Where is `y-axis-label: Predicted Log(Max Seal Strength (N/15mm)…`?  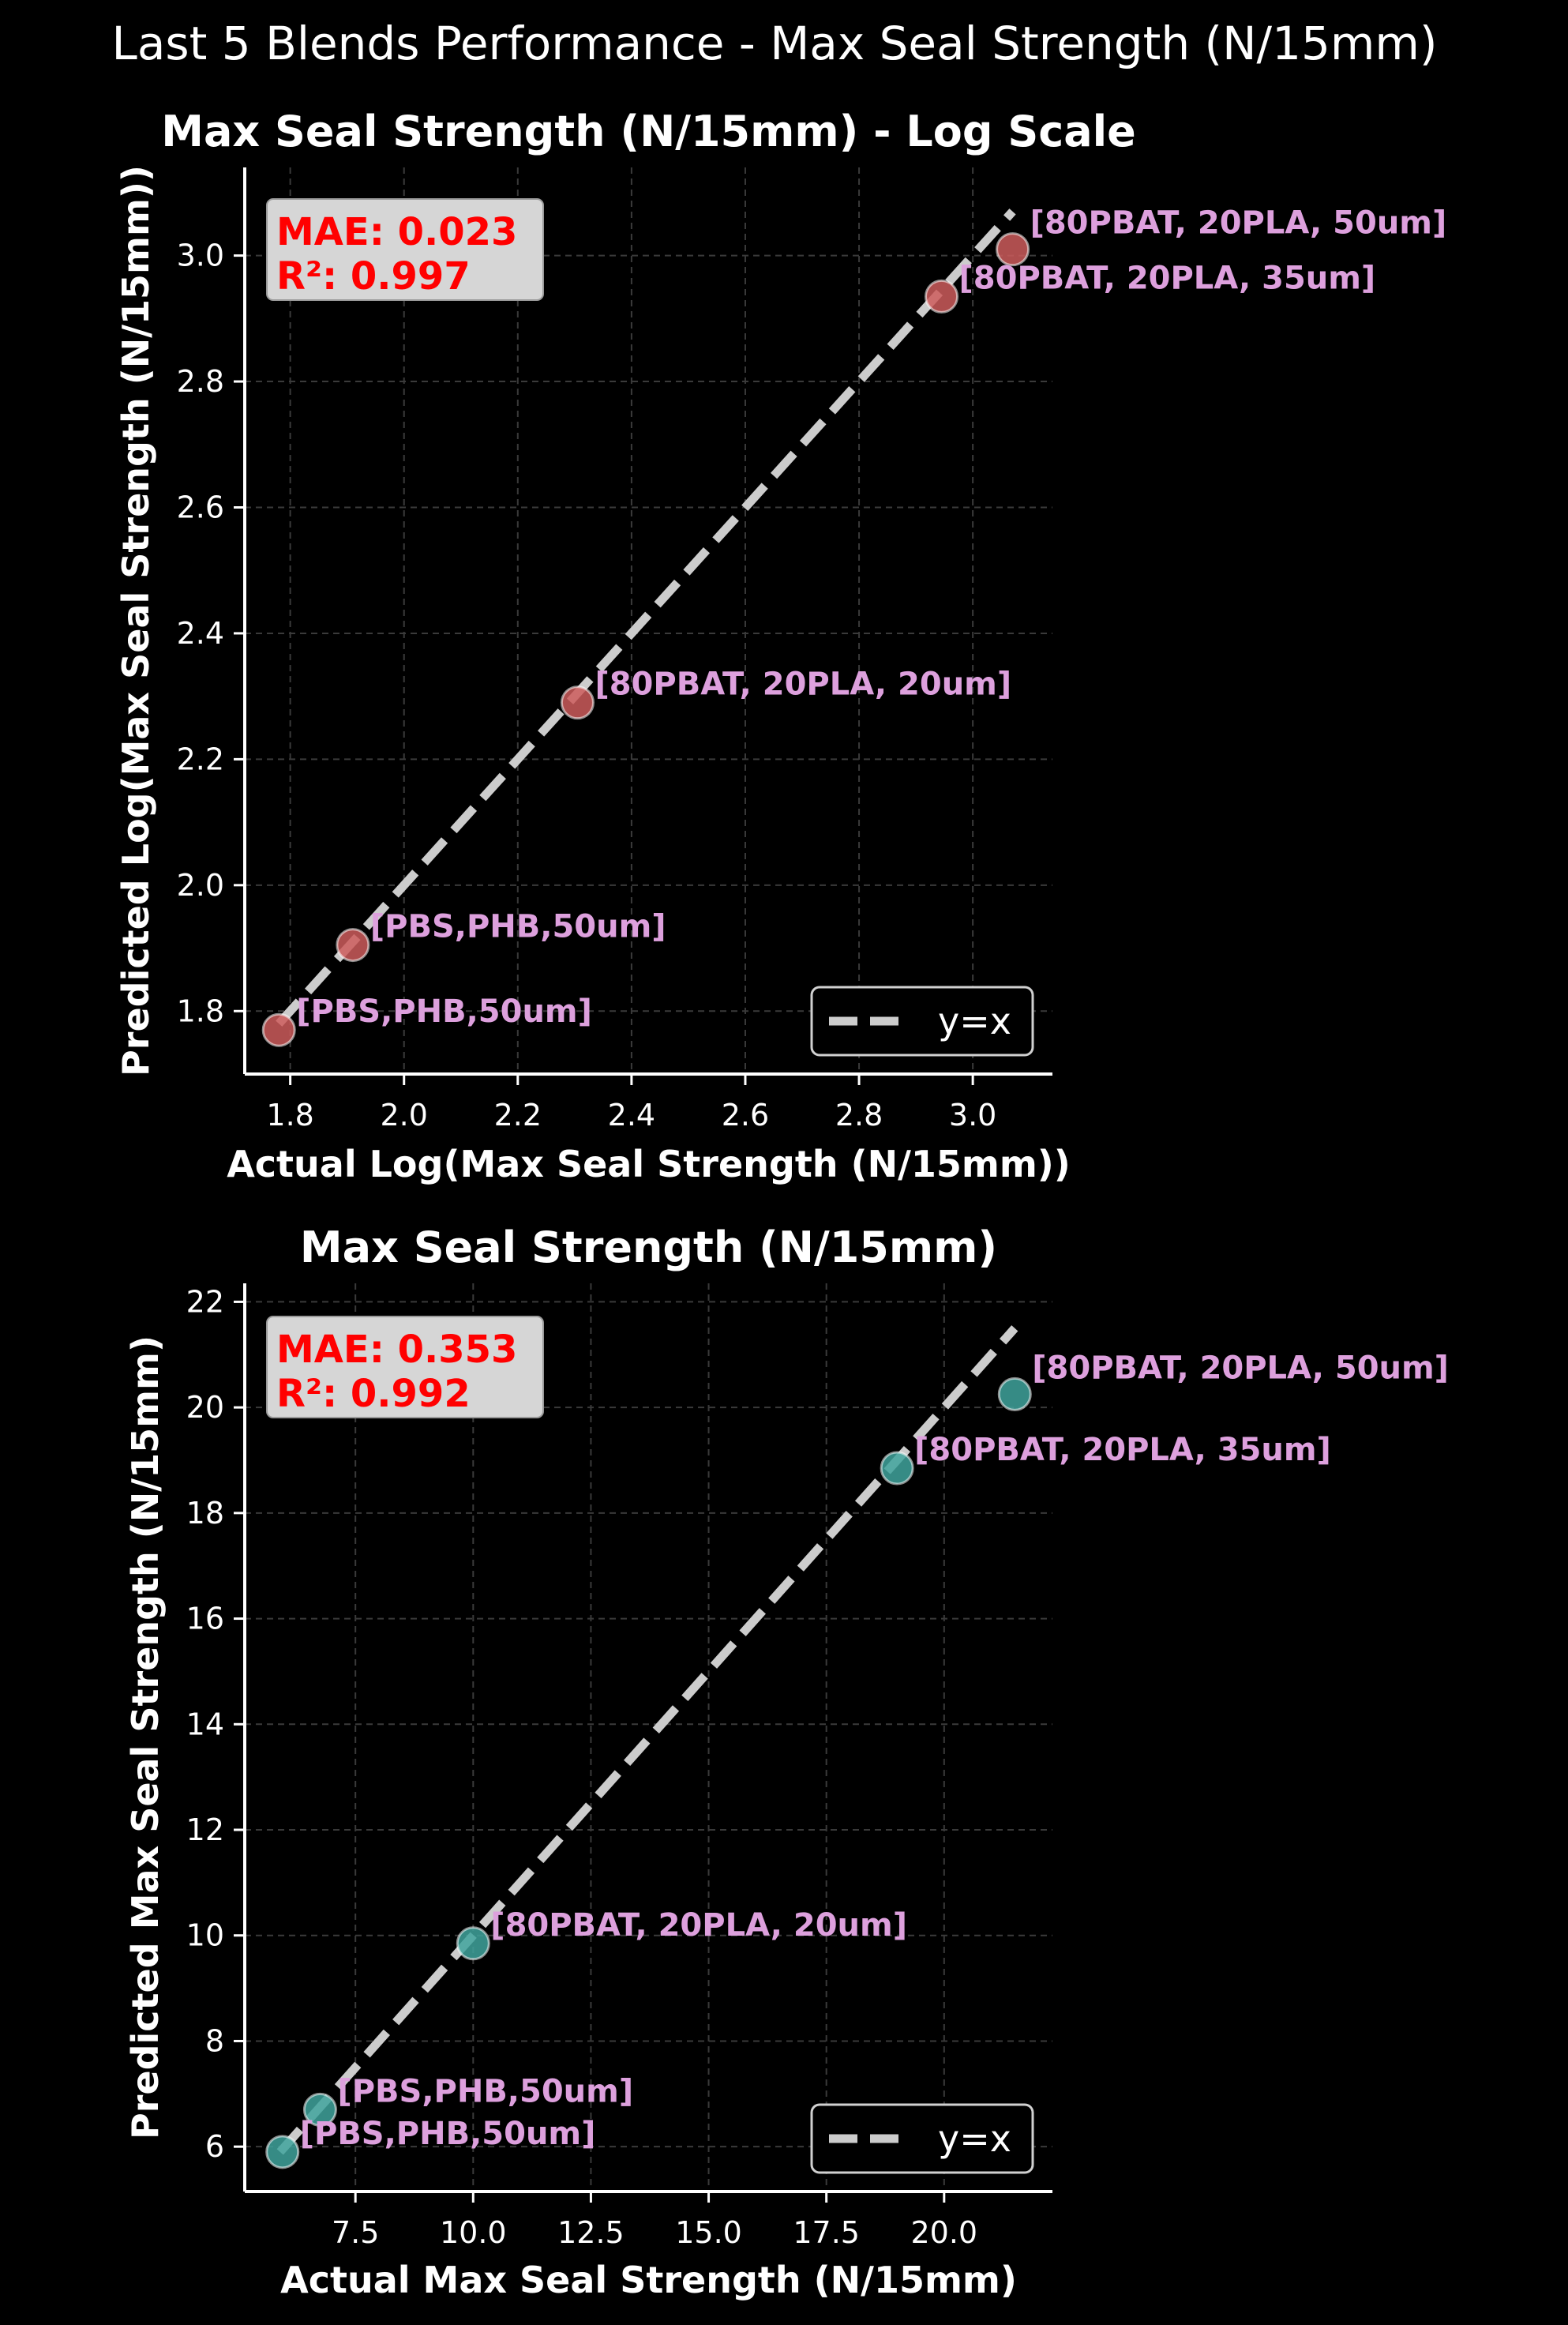
y-axis-label: Predicted Log(Max Seal Strength (N/15mm)… is located at coordinates (135, 620).